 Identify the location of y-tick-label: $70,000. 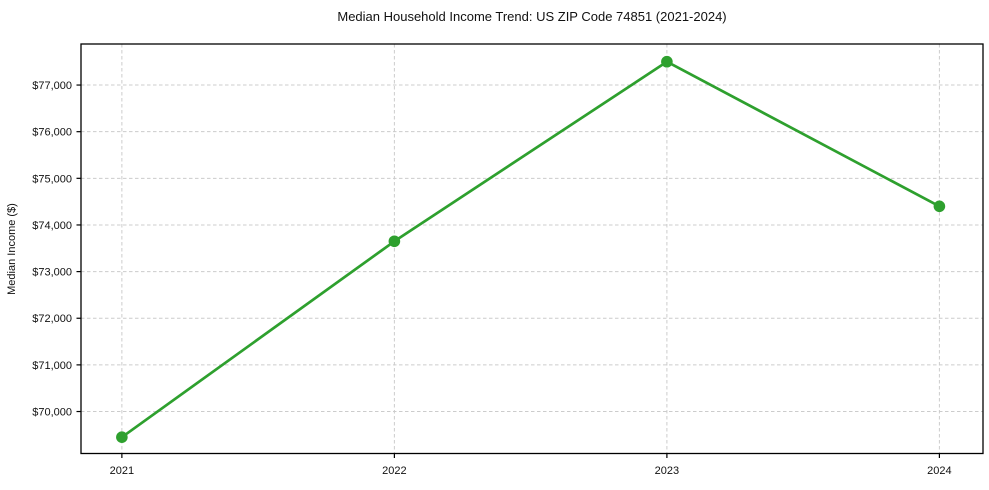
(52, 413).